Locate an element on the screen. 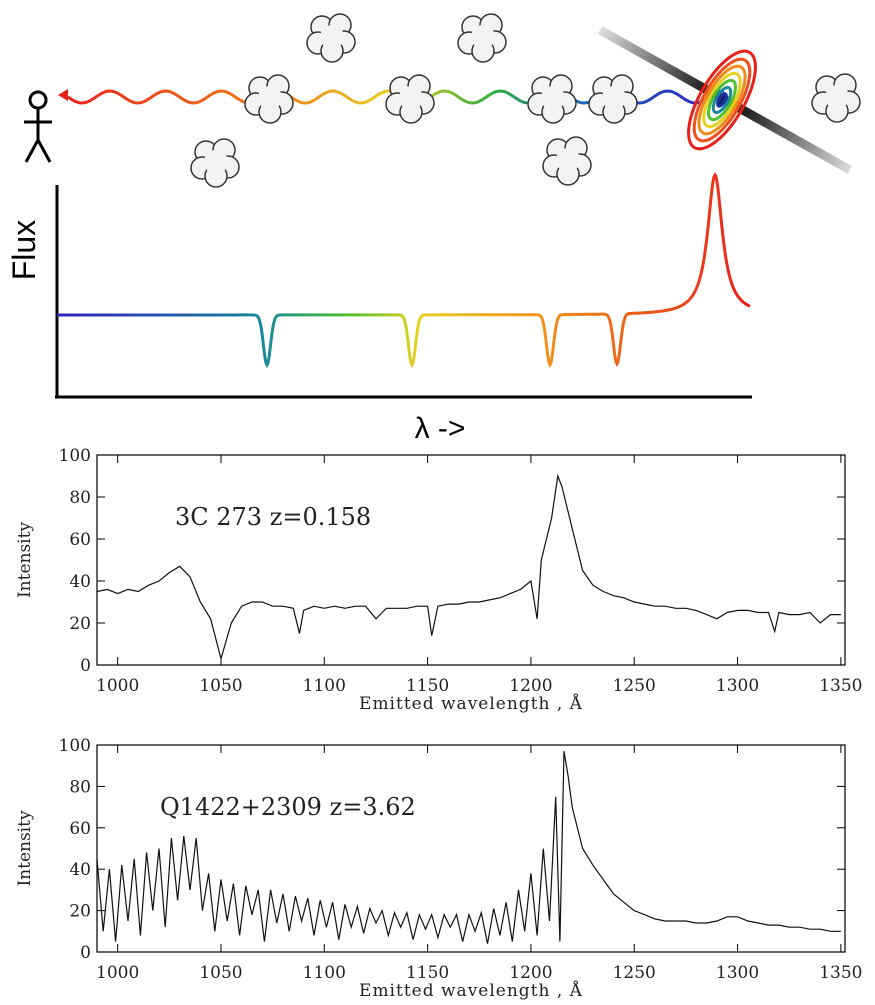 Image resolution: width=875 pixels, height=1005 pixels. arrow-head is located at coordinates (63, 95).